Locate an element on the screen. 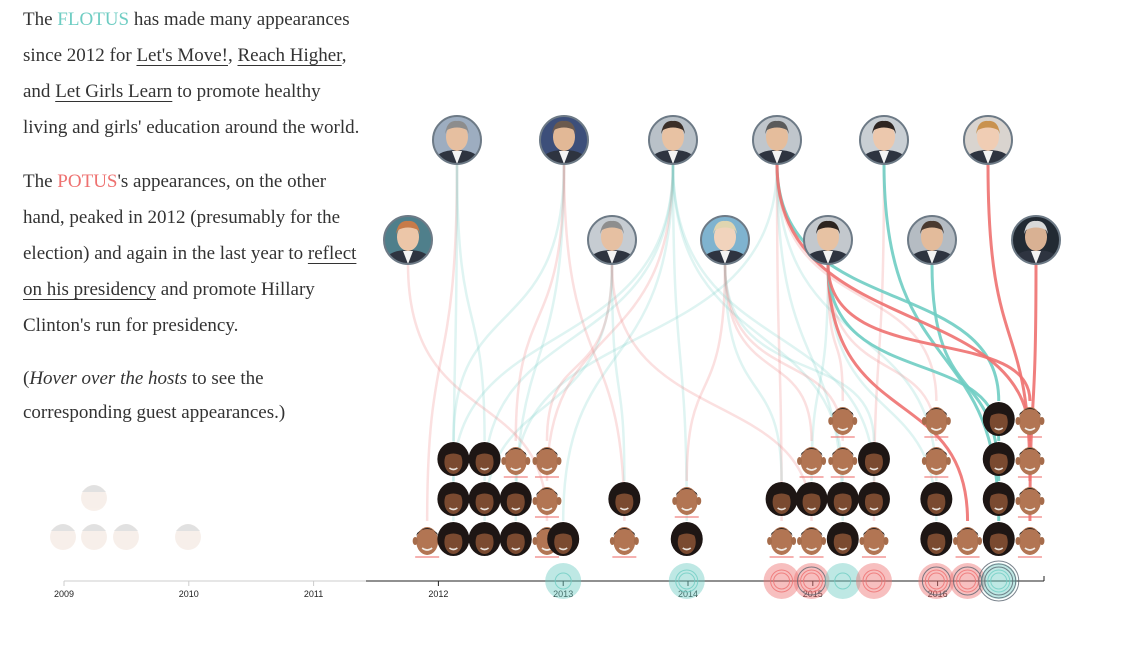  text-run: , is located at coordinates (233, 55).